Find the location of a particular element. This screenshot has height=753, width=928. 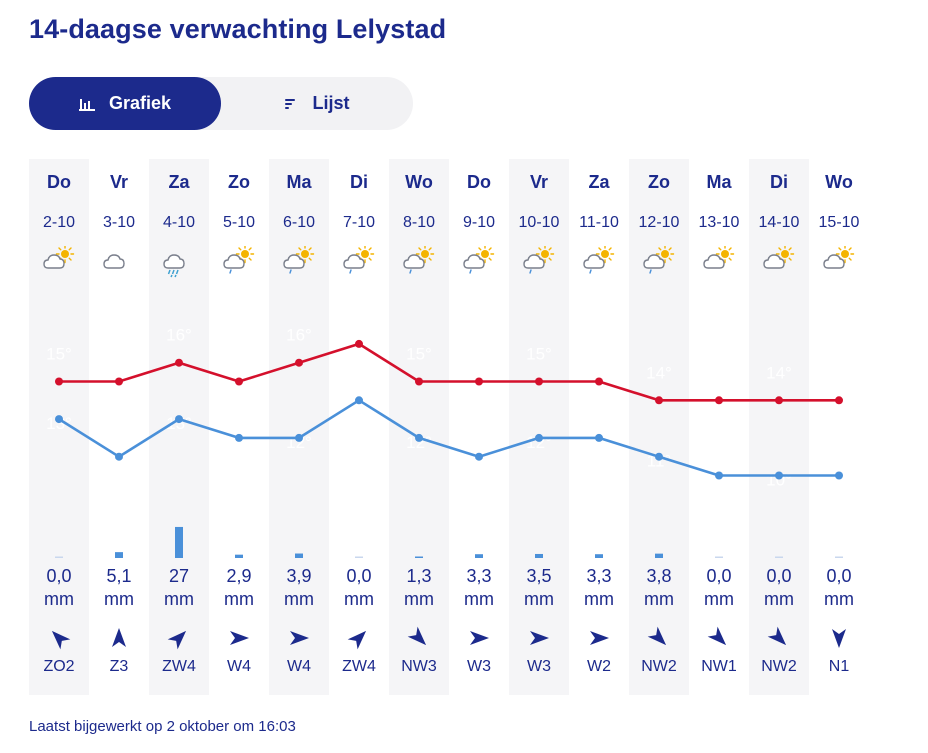

page-title: 14-daagse verwachting Lelystad is located at coordinates (238, 29).